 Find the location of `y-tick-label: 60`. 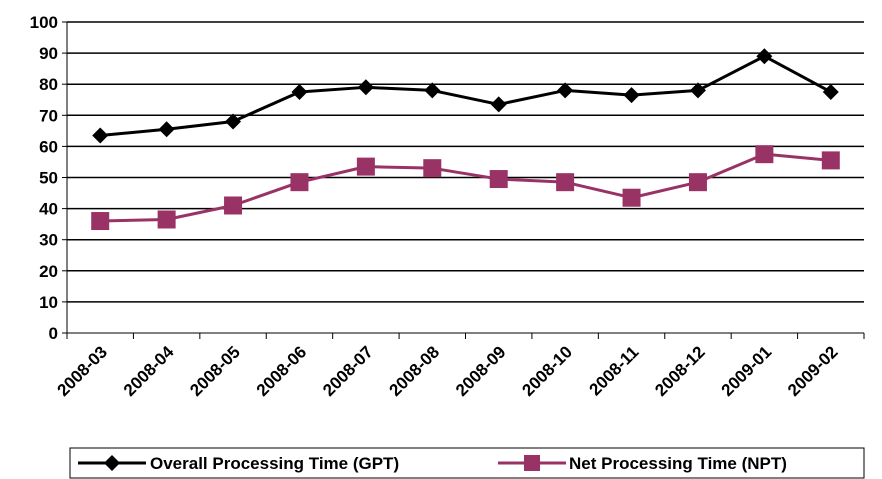

y-tick-label: 60 is located at coordinates (48, 146).